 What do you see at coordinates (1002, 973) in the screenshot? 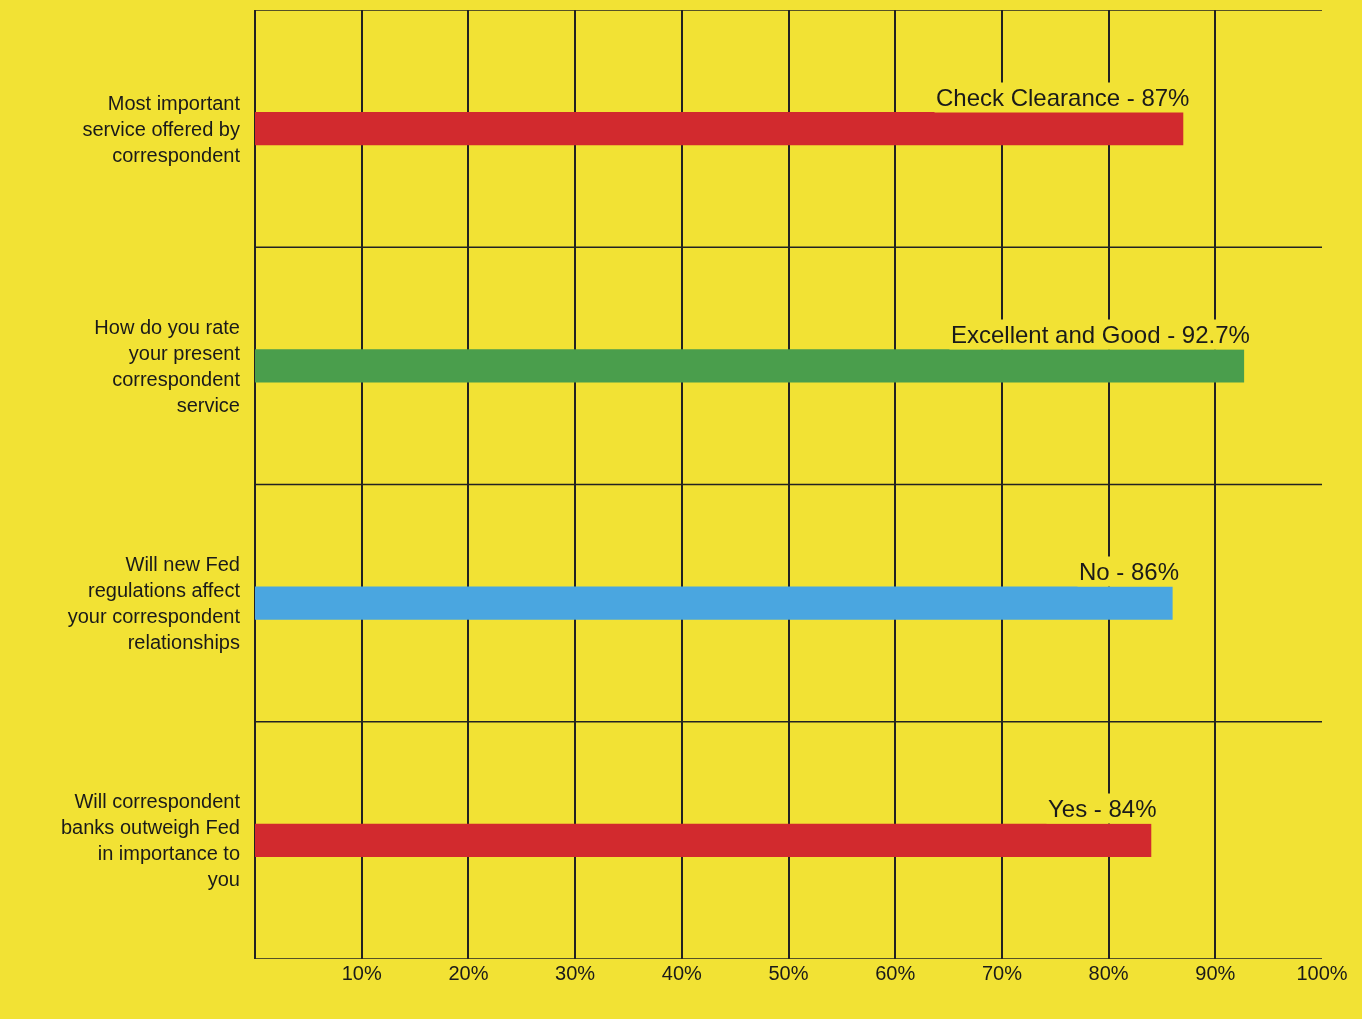
I see `x-tick-label: 70%` at bounding box center [1002, 973].